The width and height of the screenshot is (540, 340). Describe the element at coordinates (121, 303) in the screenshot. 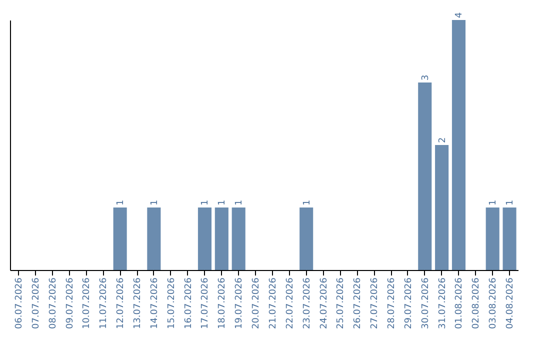

I see `x-tick-label: 12.07.2026` at that location.